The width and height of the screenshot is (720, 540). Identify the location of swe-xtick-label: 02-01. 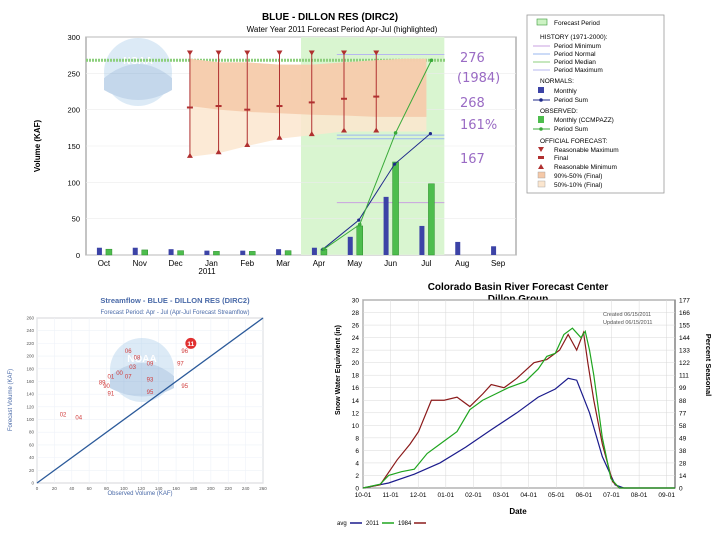
(473, 495).